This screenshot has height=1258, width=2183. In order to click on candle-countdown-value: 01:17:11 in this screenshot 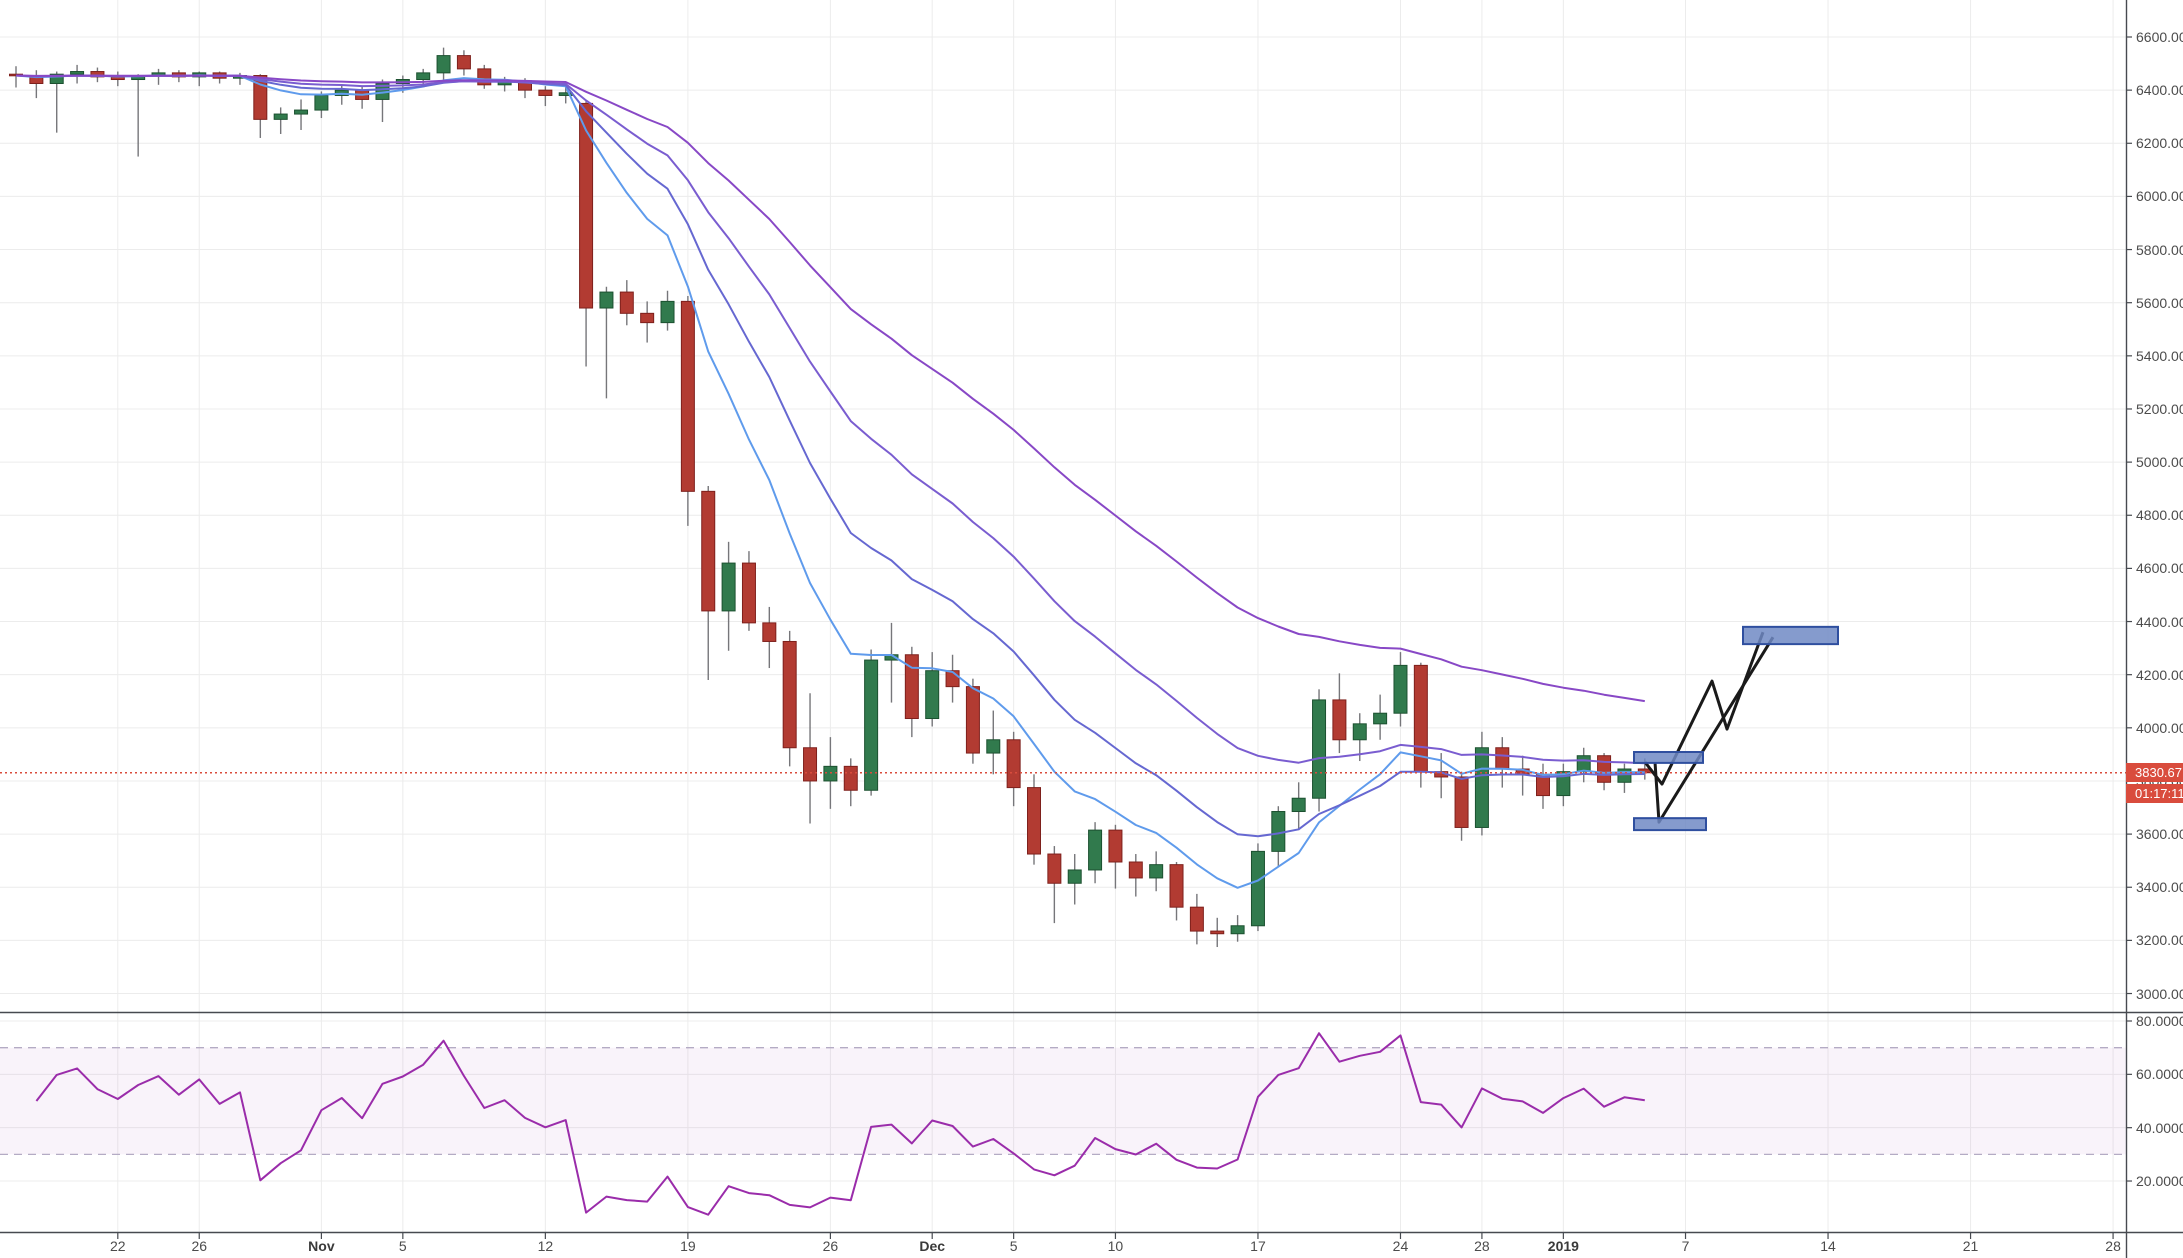, I will do `click(2159, 793)`.